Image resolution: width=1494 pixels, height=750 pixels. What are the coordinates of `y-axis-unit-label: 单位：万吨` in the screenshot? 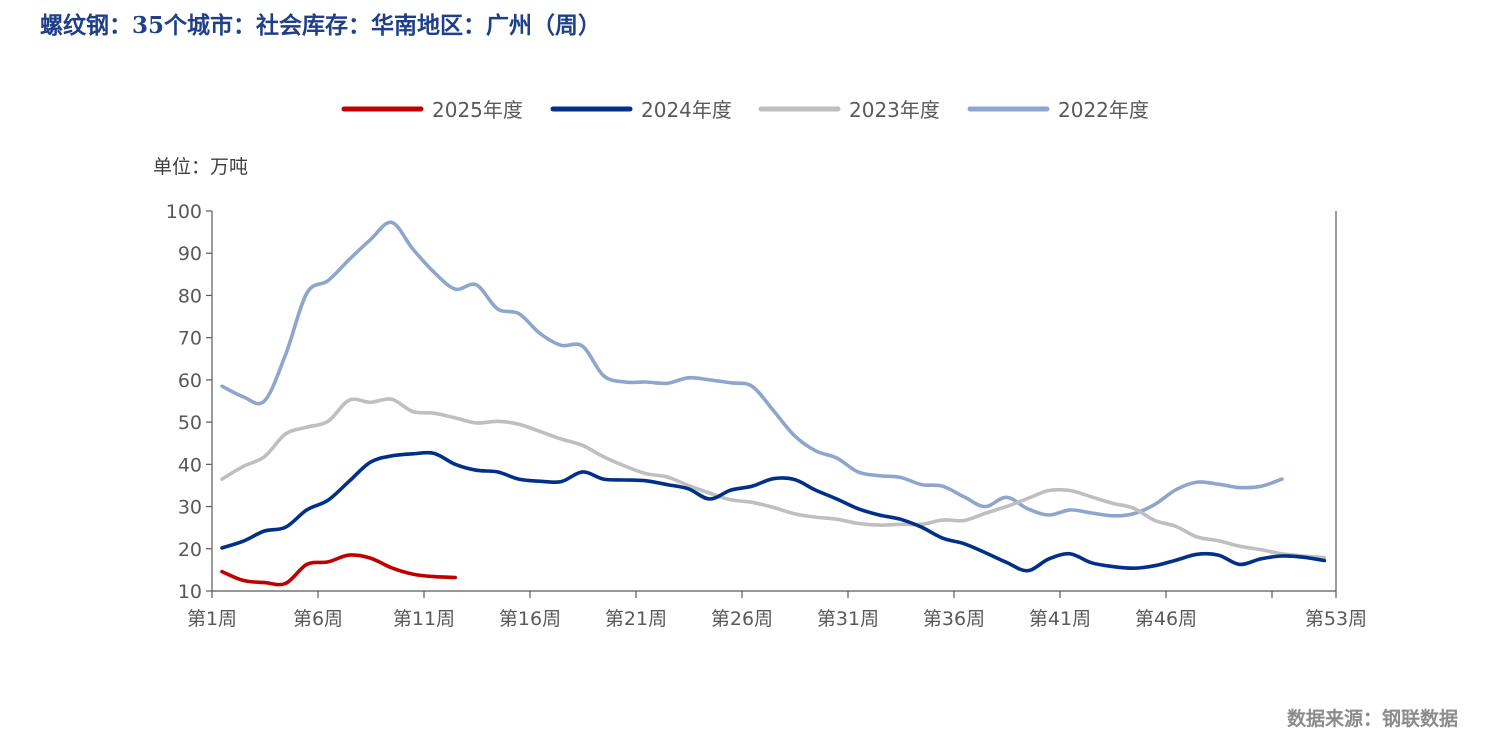 It's located at (201, 167).